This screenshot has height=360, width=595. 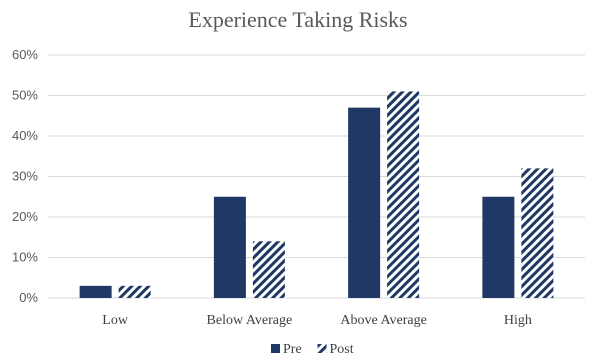 I want to click on bar-pre-above-average, so click(x=364, y=203).